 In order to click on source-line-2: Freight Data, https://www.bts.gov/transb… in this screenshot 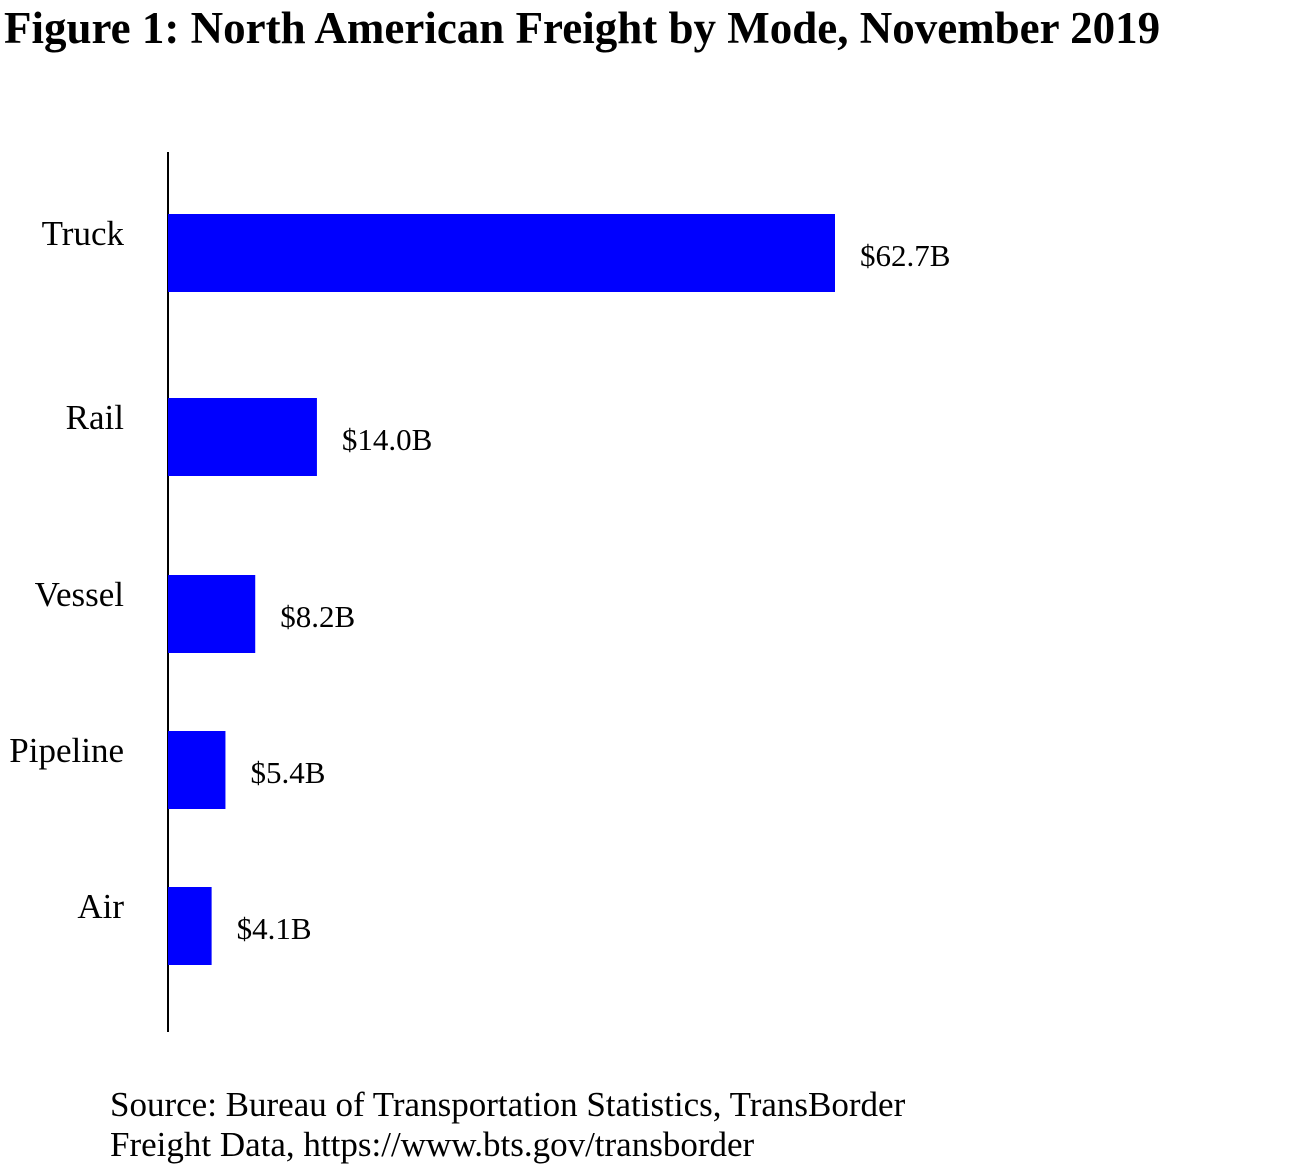, I will do `click(432, 1144)`.